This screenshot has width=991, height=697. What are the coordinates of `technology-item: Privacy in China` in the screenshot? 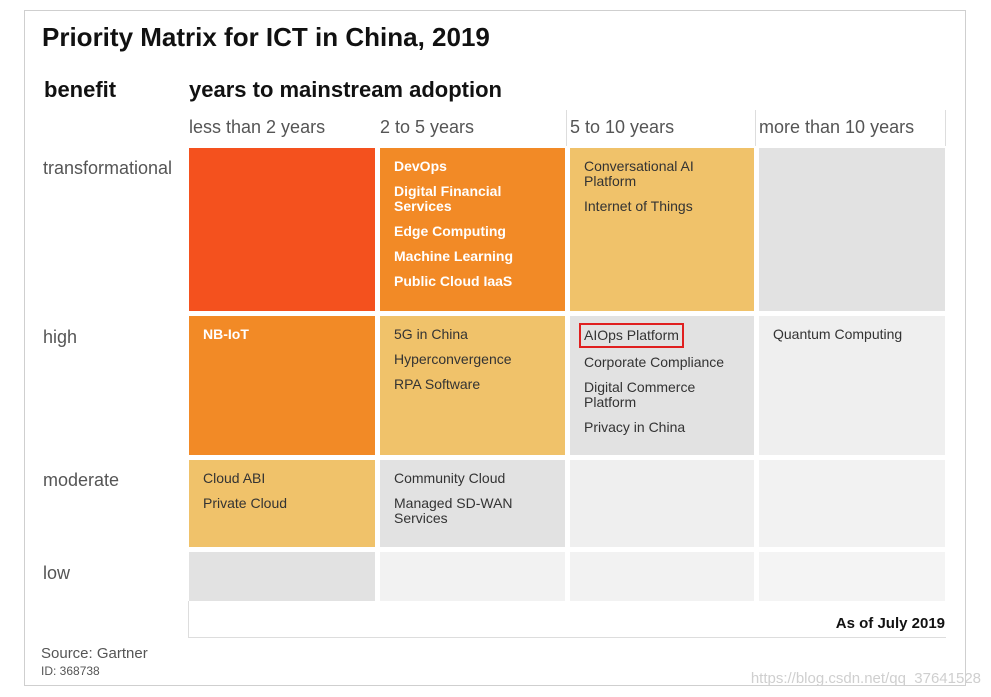 It's located at (635, 427).